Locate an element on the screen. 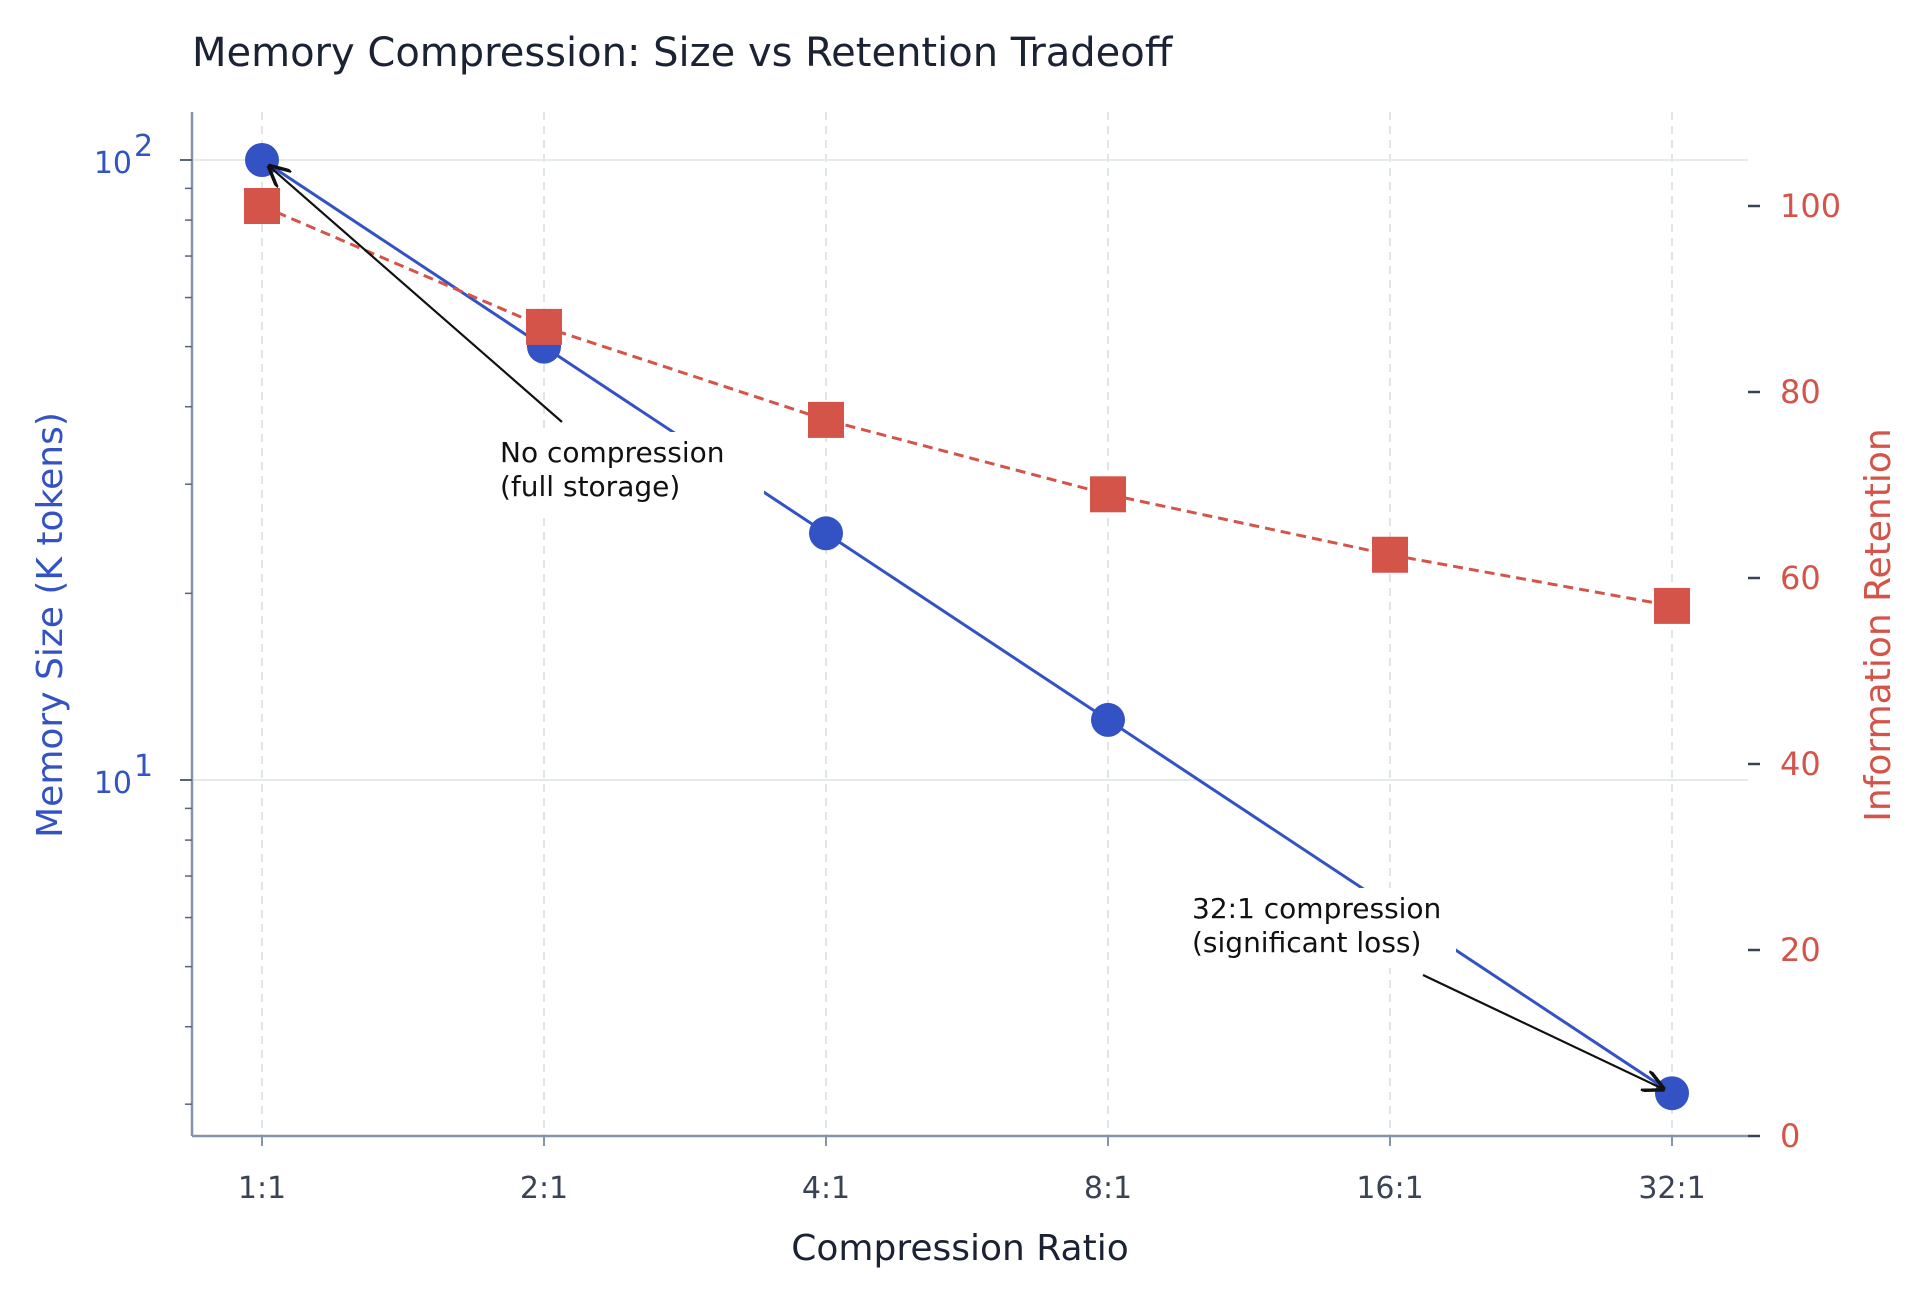 This screenshot has height=1292, width=1920. y-right-tick-label: 60 is located at coordinates (1800, 578).